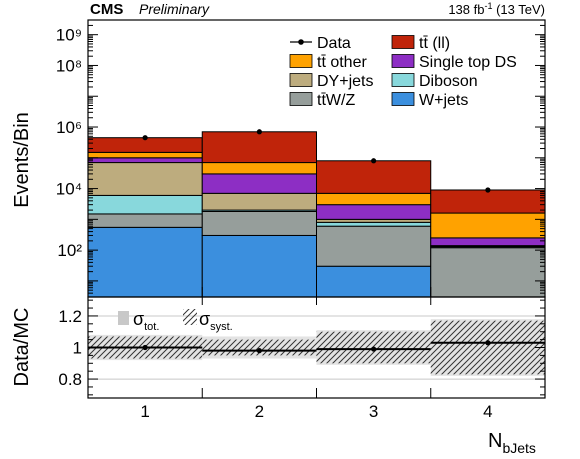  I want to click on ratio-y-tick-label: 1.2, so click(70, 316).